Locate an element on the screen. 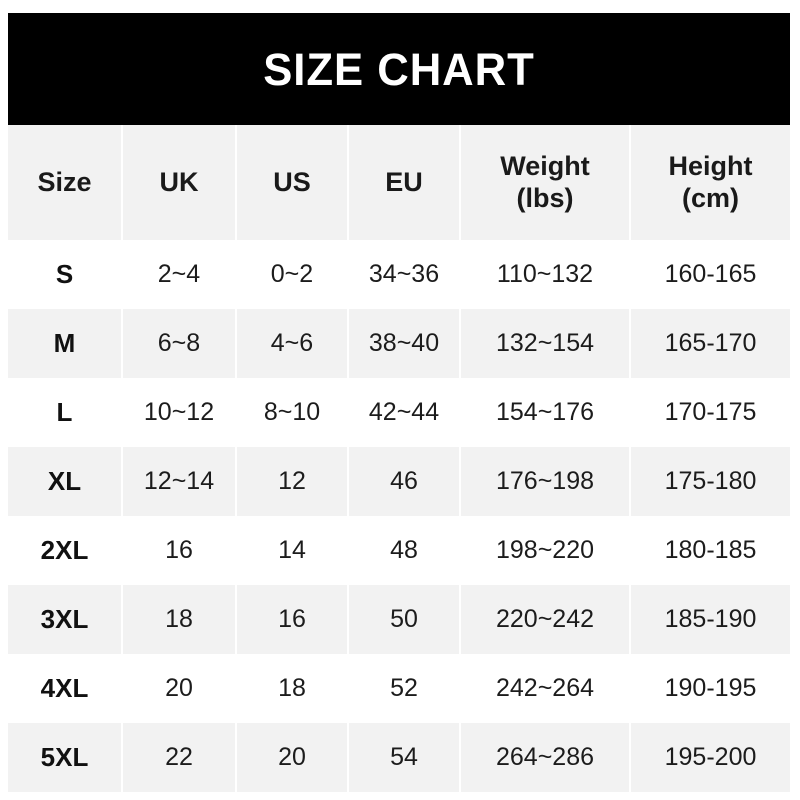 The width and height of the screenshot is (800, 800). column-header-uk: UK is located at coordinates (179, 182).